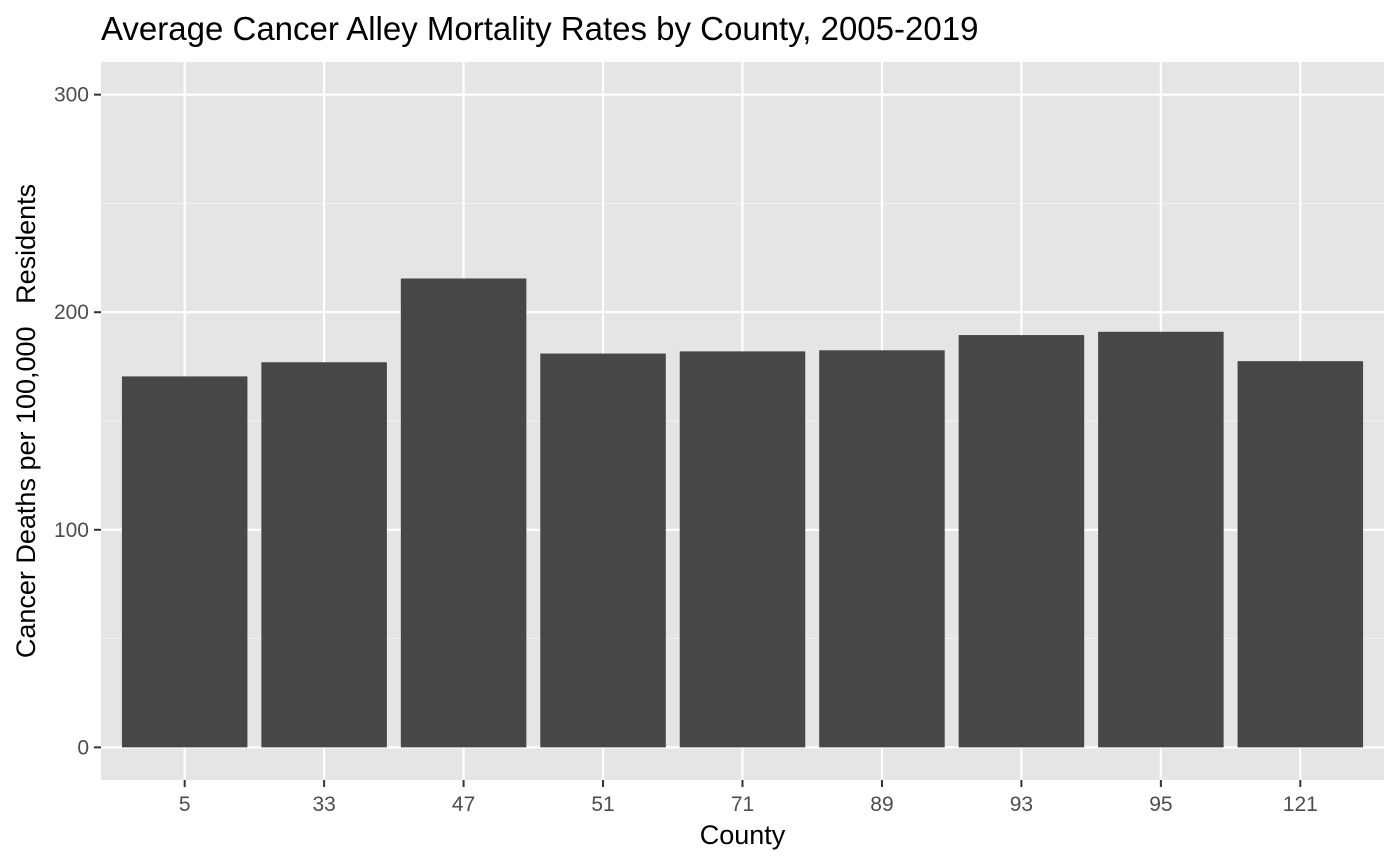 The height and width of the screenshot is (865, 1400). What do you see at coordinates (323, 804) in the screenshot?
I see `x-tick-label: 33` at bounding box center [323, 804].